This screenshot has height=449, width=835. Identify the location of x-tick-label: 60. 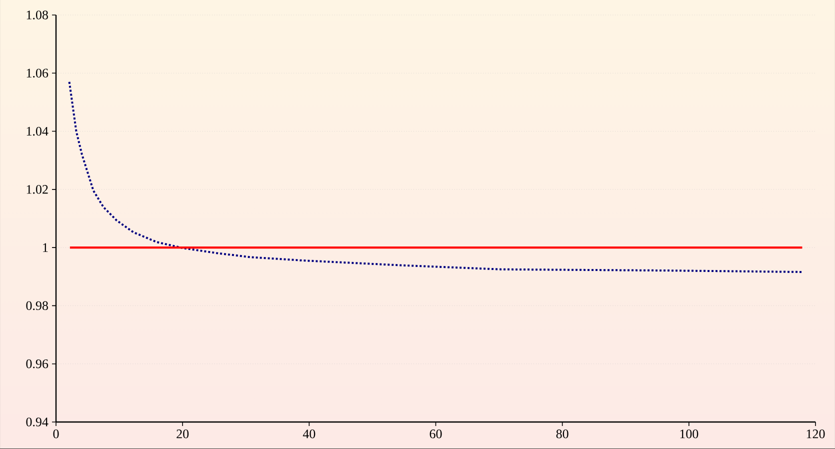
(436, 434).